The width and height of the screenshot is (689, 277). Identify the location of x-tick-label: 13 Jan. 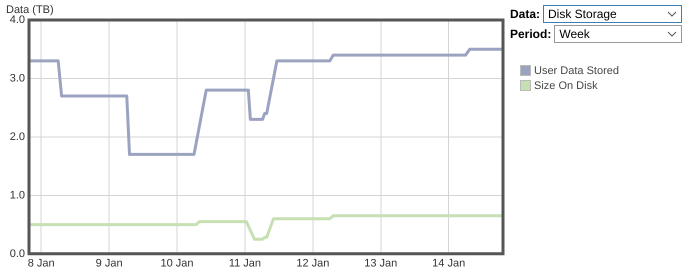
(381, 263).